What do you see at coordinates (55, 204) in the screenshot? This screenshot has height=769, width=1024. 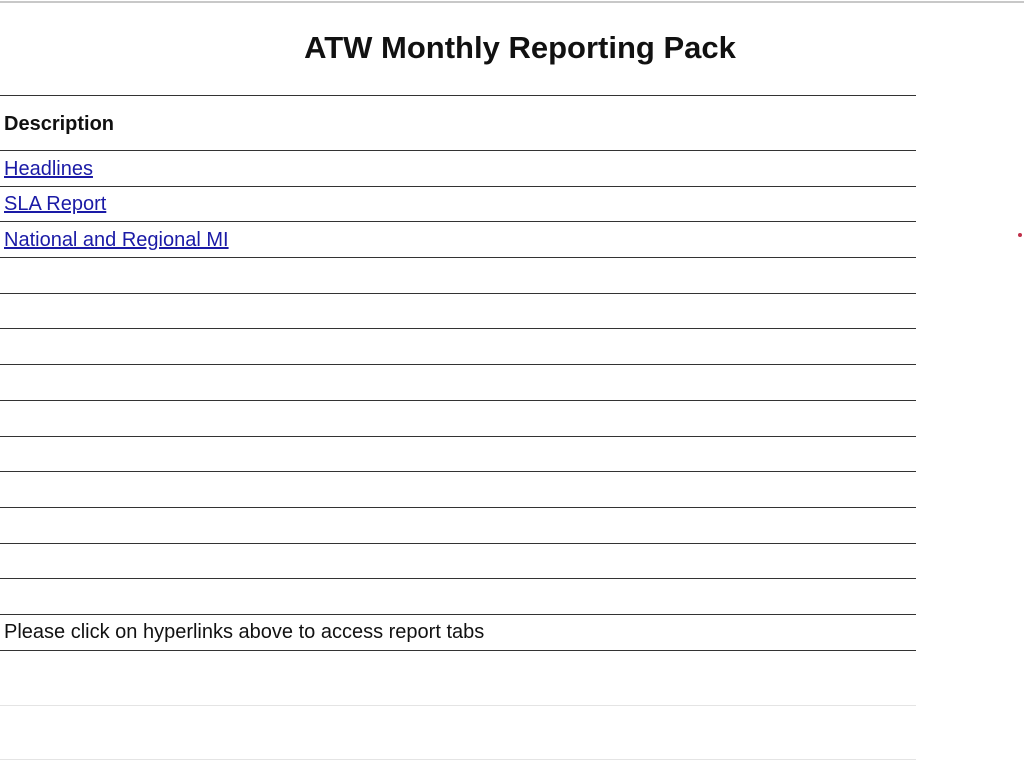 I see `link-sla-report: SLA Report` at bounding box center [55, 204].